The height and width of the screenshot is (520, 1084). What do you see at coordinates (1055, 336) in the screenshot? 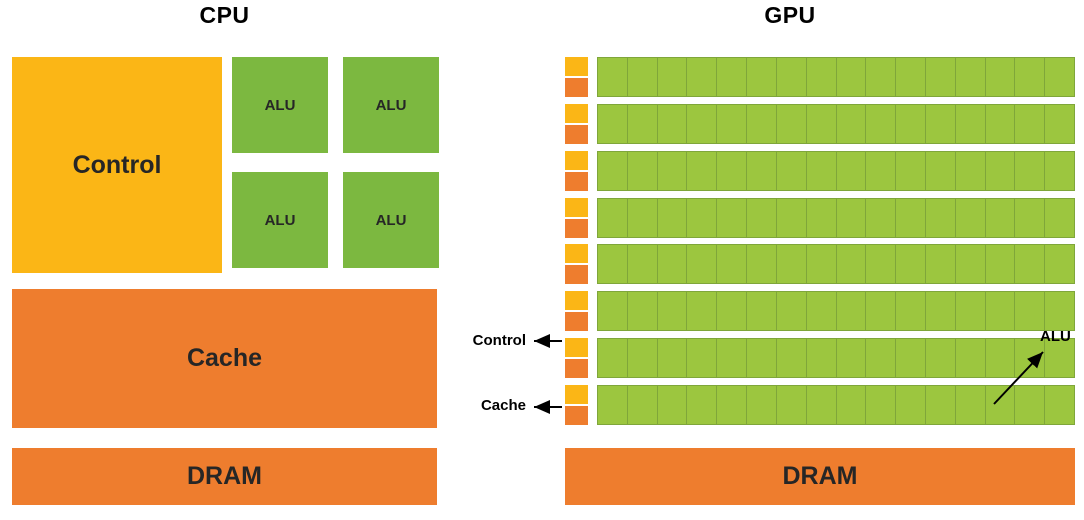
I see `gpu-alu-label: ALU` at bounding box center [1055, 336].